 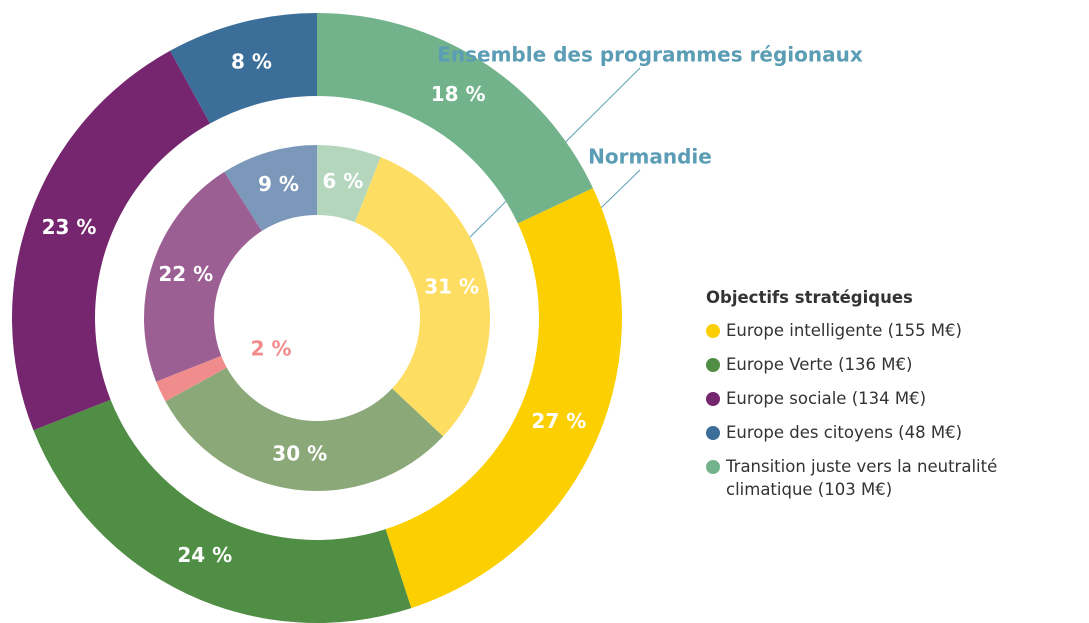 I want to click on value-label: 6 %, so click(x=342, y=181).